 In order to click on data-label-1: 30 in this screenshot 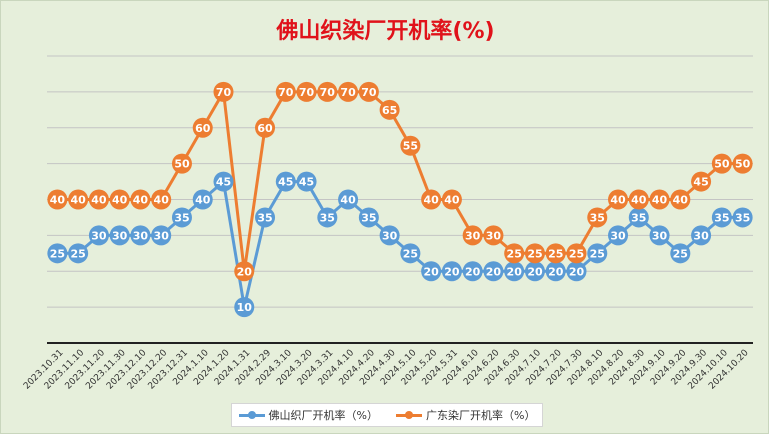, I will do `click(473, 235)`.